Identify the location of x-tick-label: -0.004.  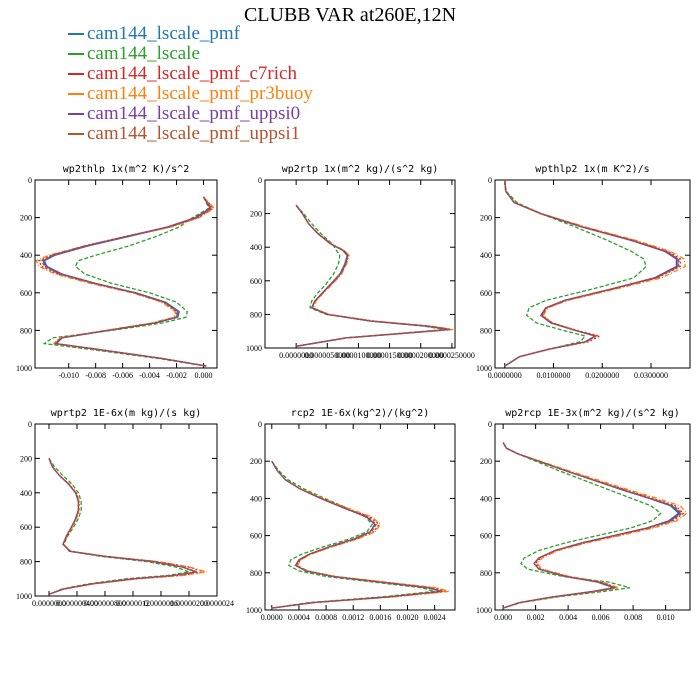
(149, 375).